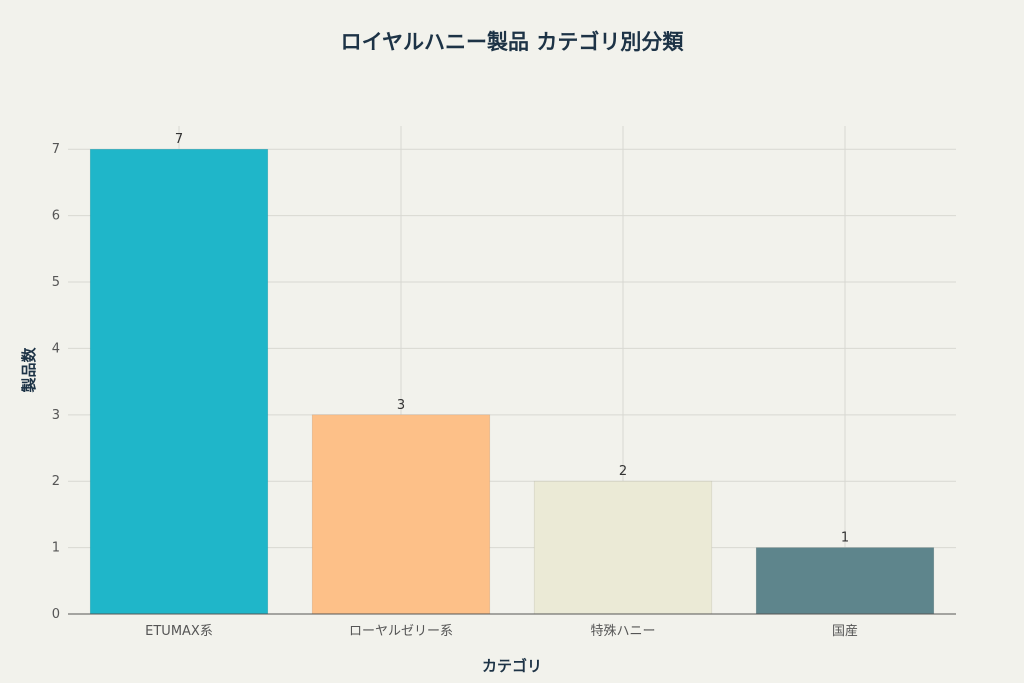  I want to click on y-tick-label: 1, so click(56, 548).